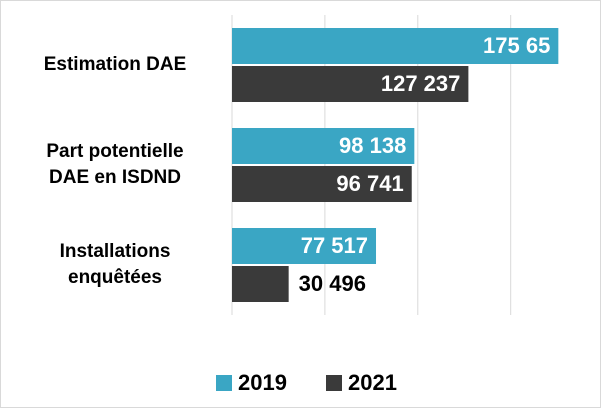 This screenshot has height=408, width=601. What do you see at coordinates (334, 245) in the screenshot?
I see `value-label: 77 517` at bounding box center [334, 245].